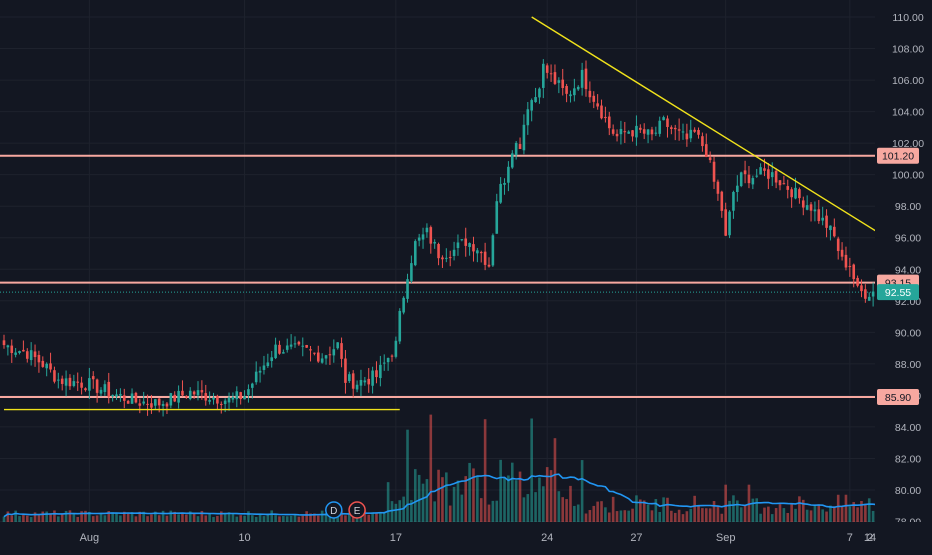 The height and width of the screenshot is (555, 932). Describe the element at coordinates (903, 261) in the screenshot. I see `price-axis` at that location.